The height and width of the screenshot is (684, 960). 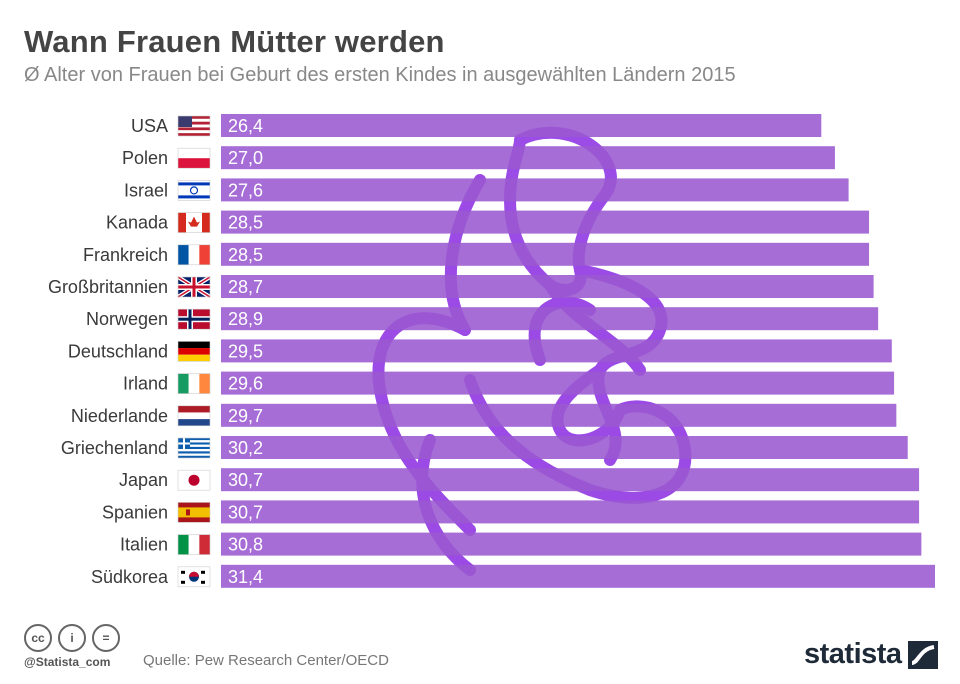 I want to click on bar-row: Deutschland 29,5, so click(x=480, y=351).